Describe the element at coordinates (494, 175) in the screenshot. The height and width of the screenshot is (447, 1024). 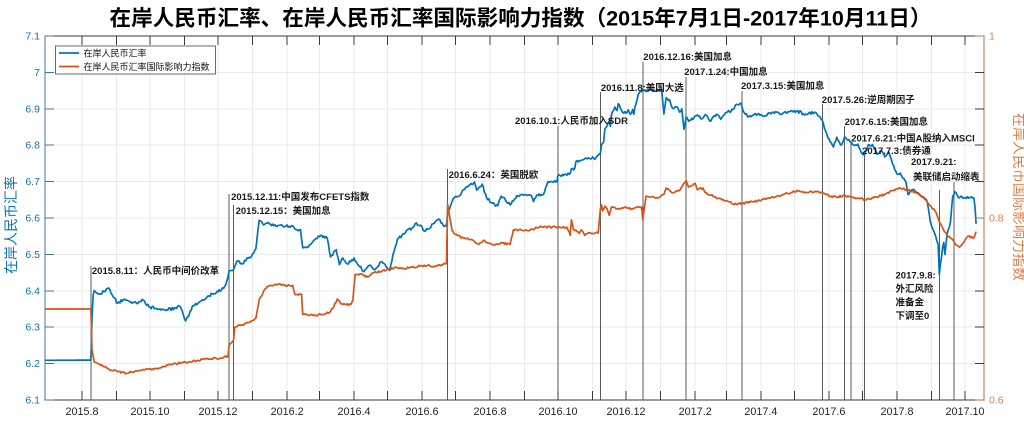
I see `svg-text: 2016.6.24：英国脱欧` at that location.